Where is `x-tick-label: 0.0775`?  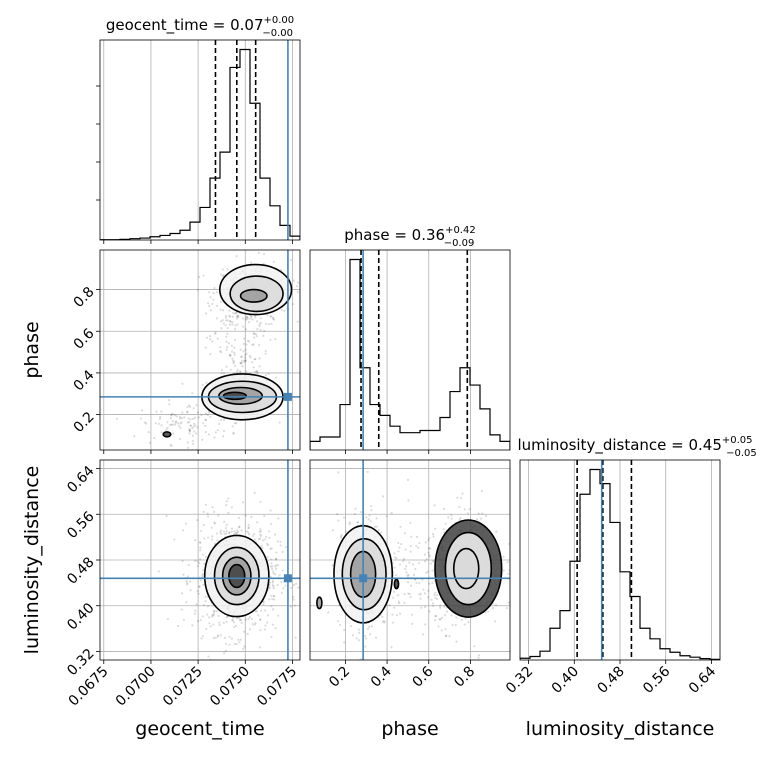
x-tick-label: 0.0775 is located at coordinates (277, 687).